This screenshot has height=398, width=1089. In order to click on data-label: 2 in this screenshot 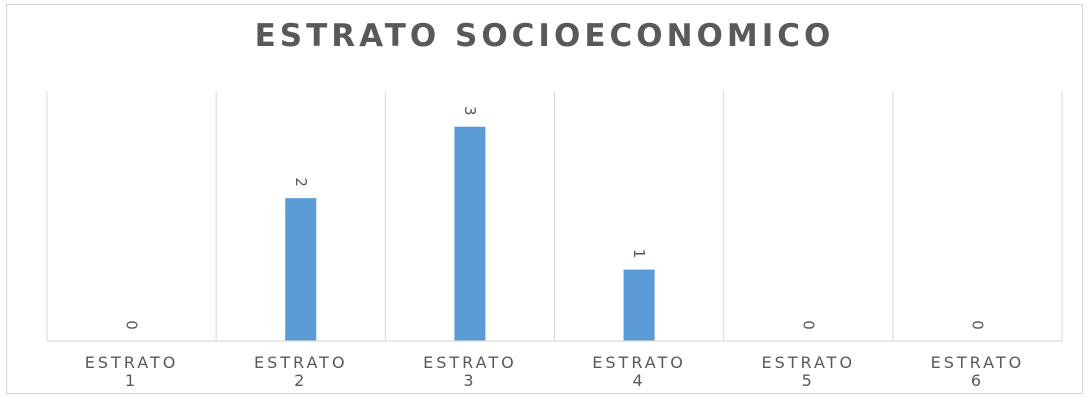, I will do `click(301, 182)`.